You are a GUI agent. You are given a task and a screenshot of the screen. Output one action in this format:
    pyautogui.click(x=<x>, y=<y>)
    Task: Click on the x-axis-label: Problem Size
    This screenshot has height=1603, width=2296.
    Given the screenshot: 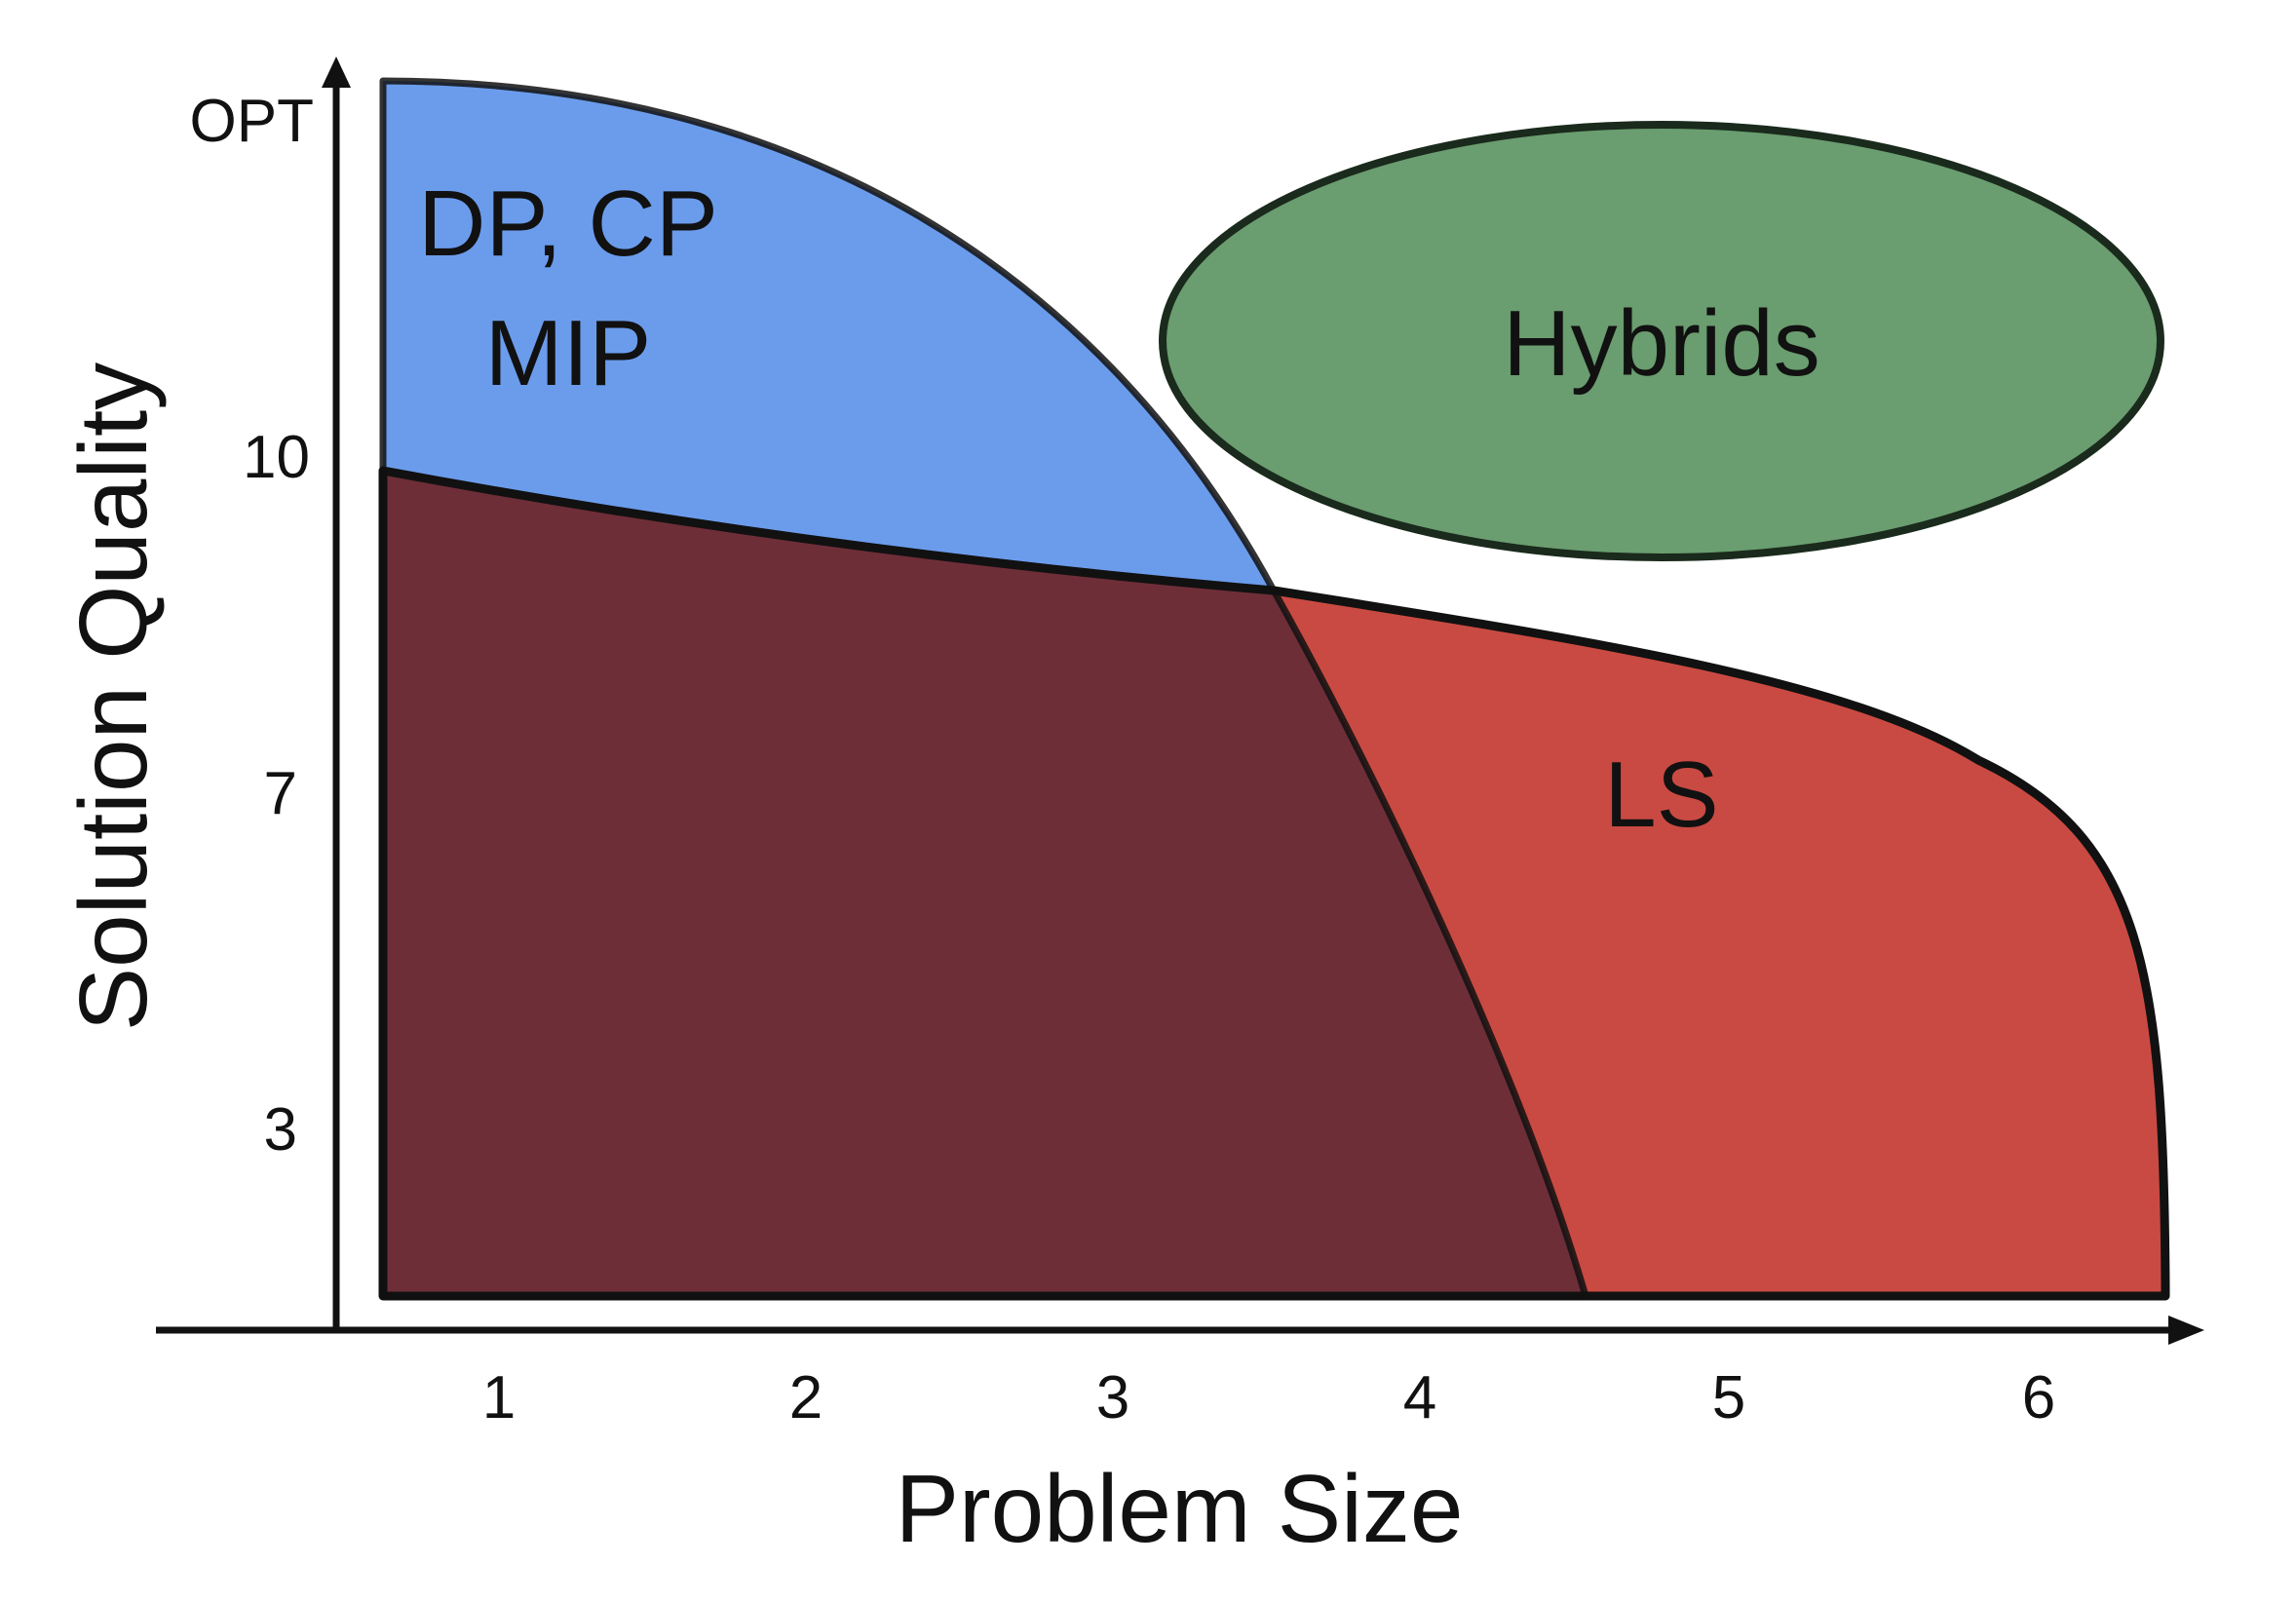 What is the action you would take?
    pyautogui.click(x=1180, y=1508)
    